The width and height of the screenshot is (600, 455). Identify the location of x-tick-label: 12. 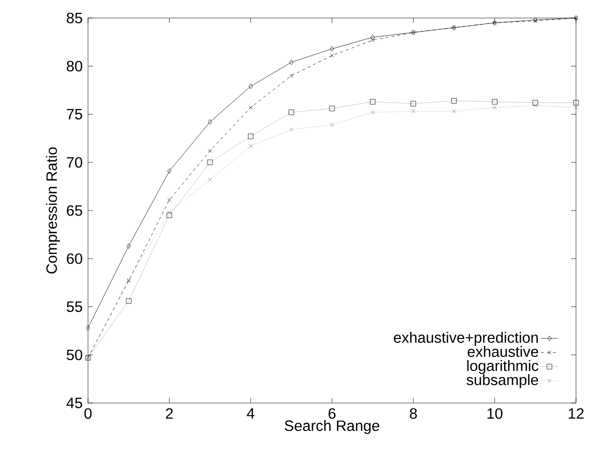
(576, 413).